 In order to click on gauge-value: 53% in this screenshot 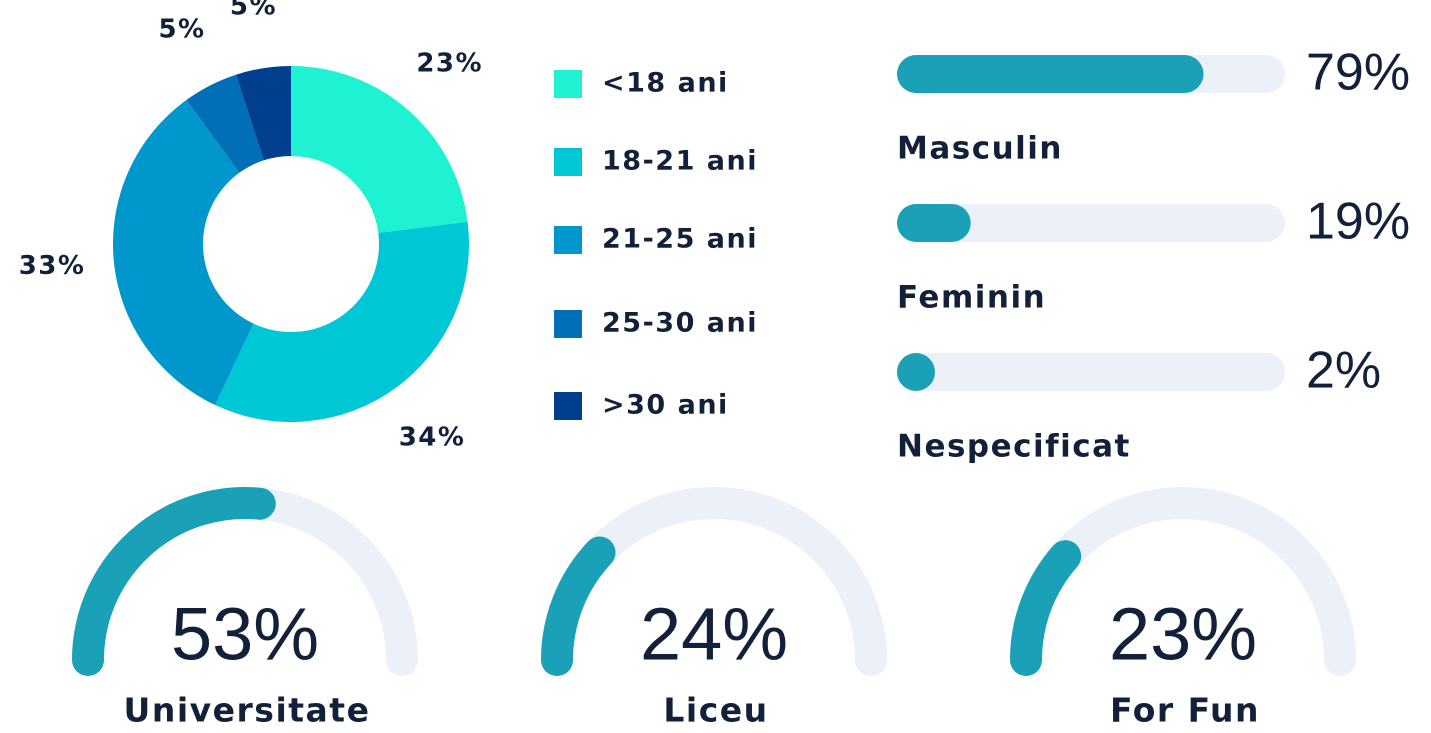, I will do `click(245, 634)`.